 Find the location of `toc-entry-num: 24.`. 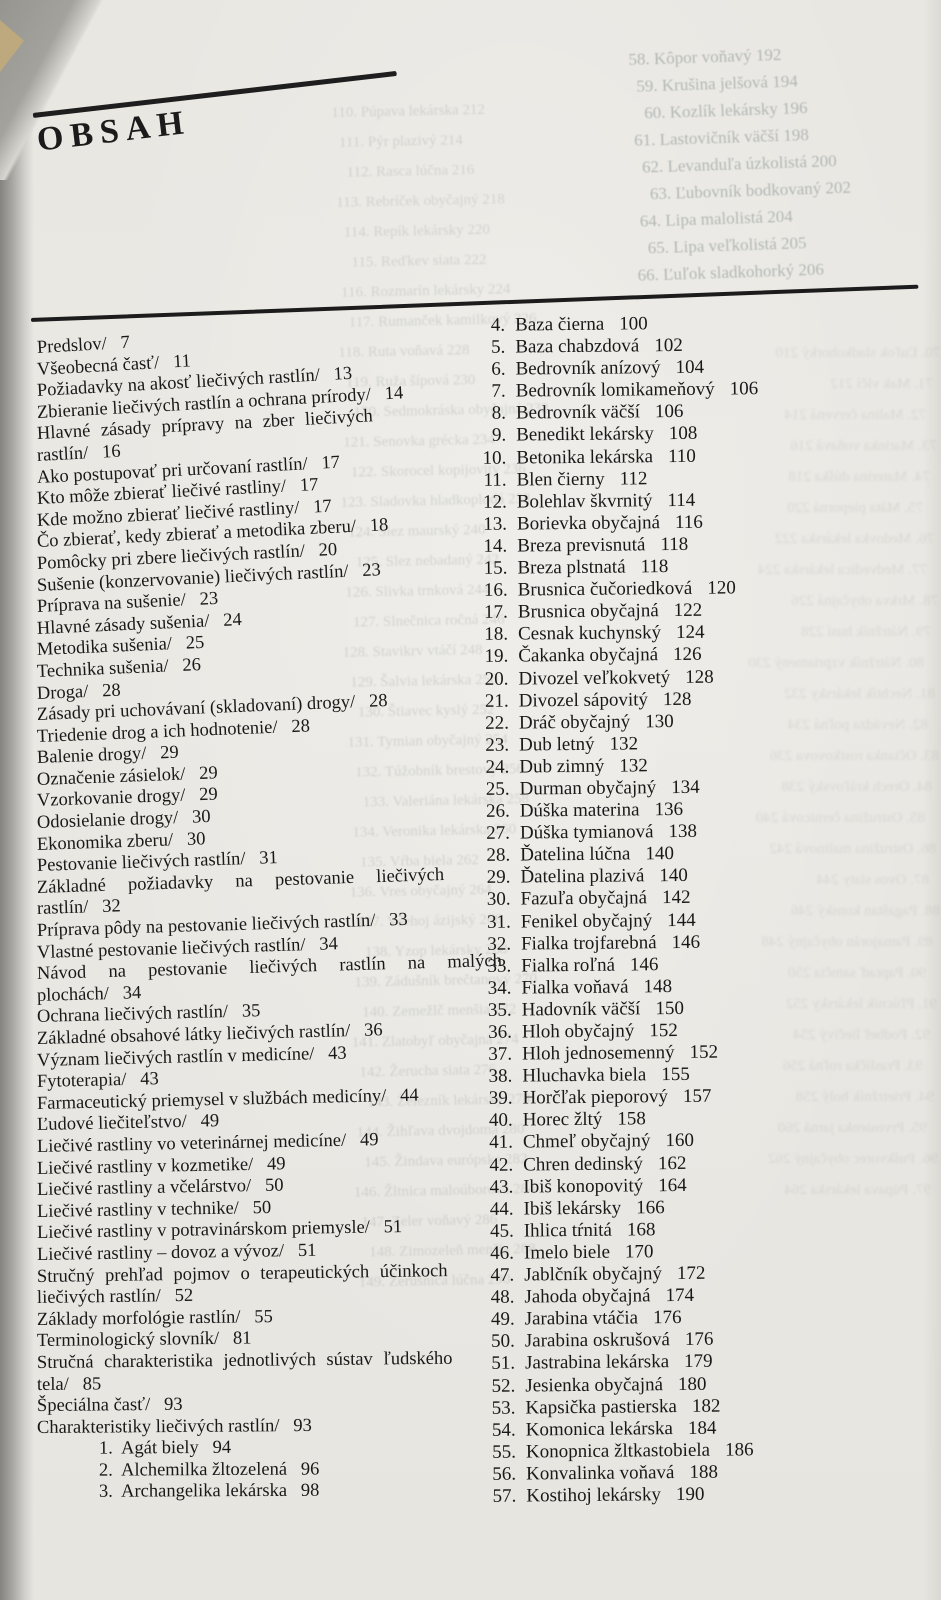

toc-entry-num: 24. is located at coordinates (497, 767).